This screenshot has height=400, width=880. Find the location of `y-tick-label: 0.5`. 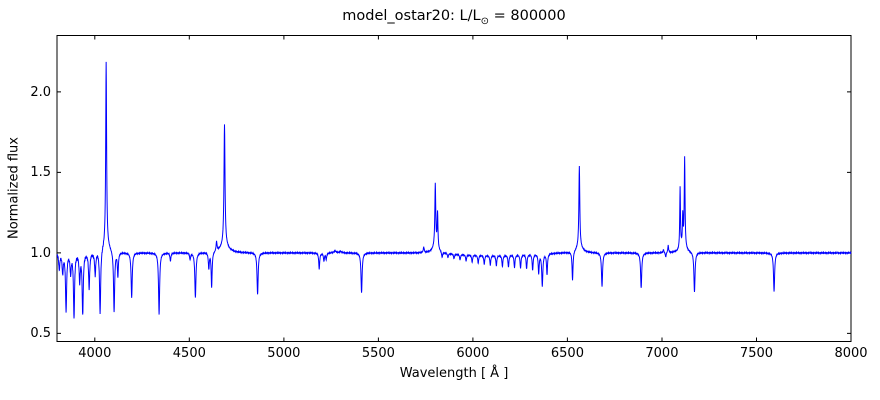

y-tick-label: 0.5 is located at coordinates (40, 334).